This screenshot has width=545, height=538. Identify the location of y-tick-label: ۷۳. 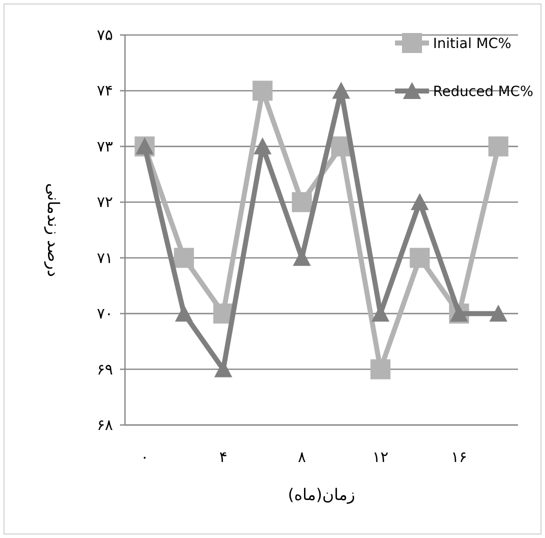
(104, 146).